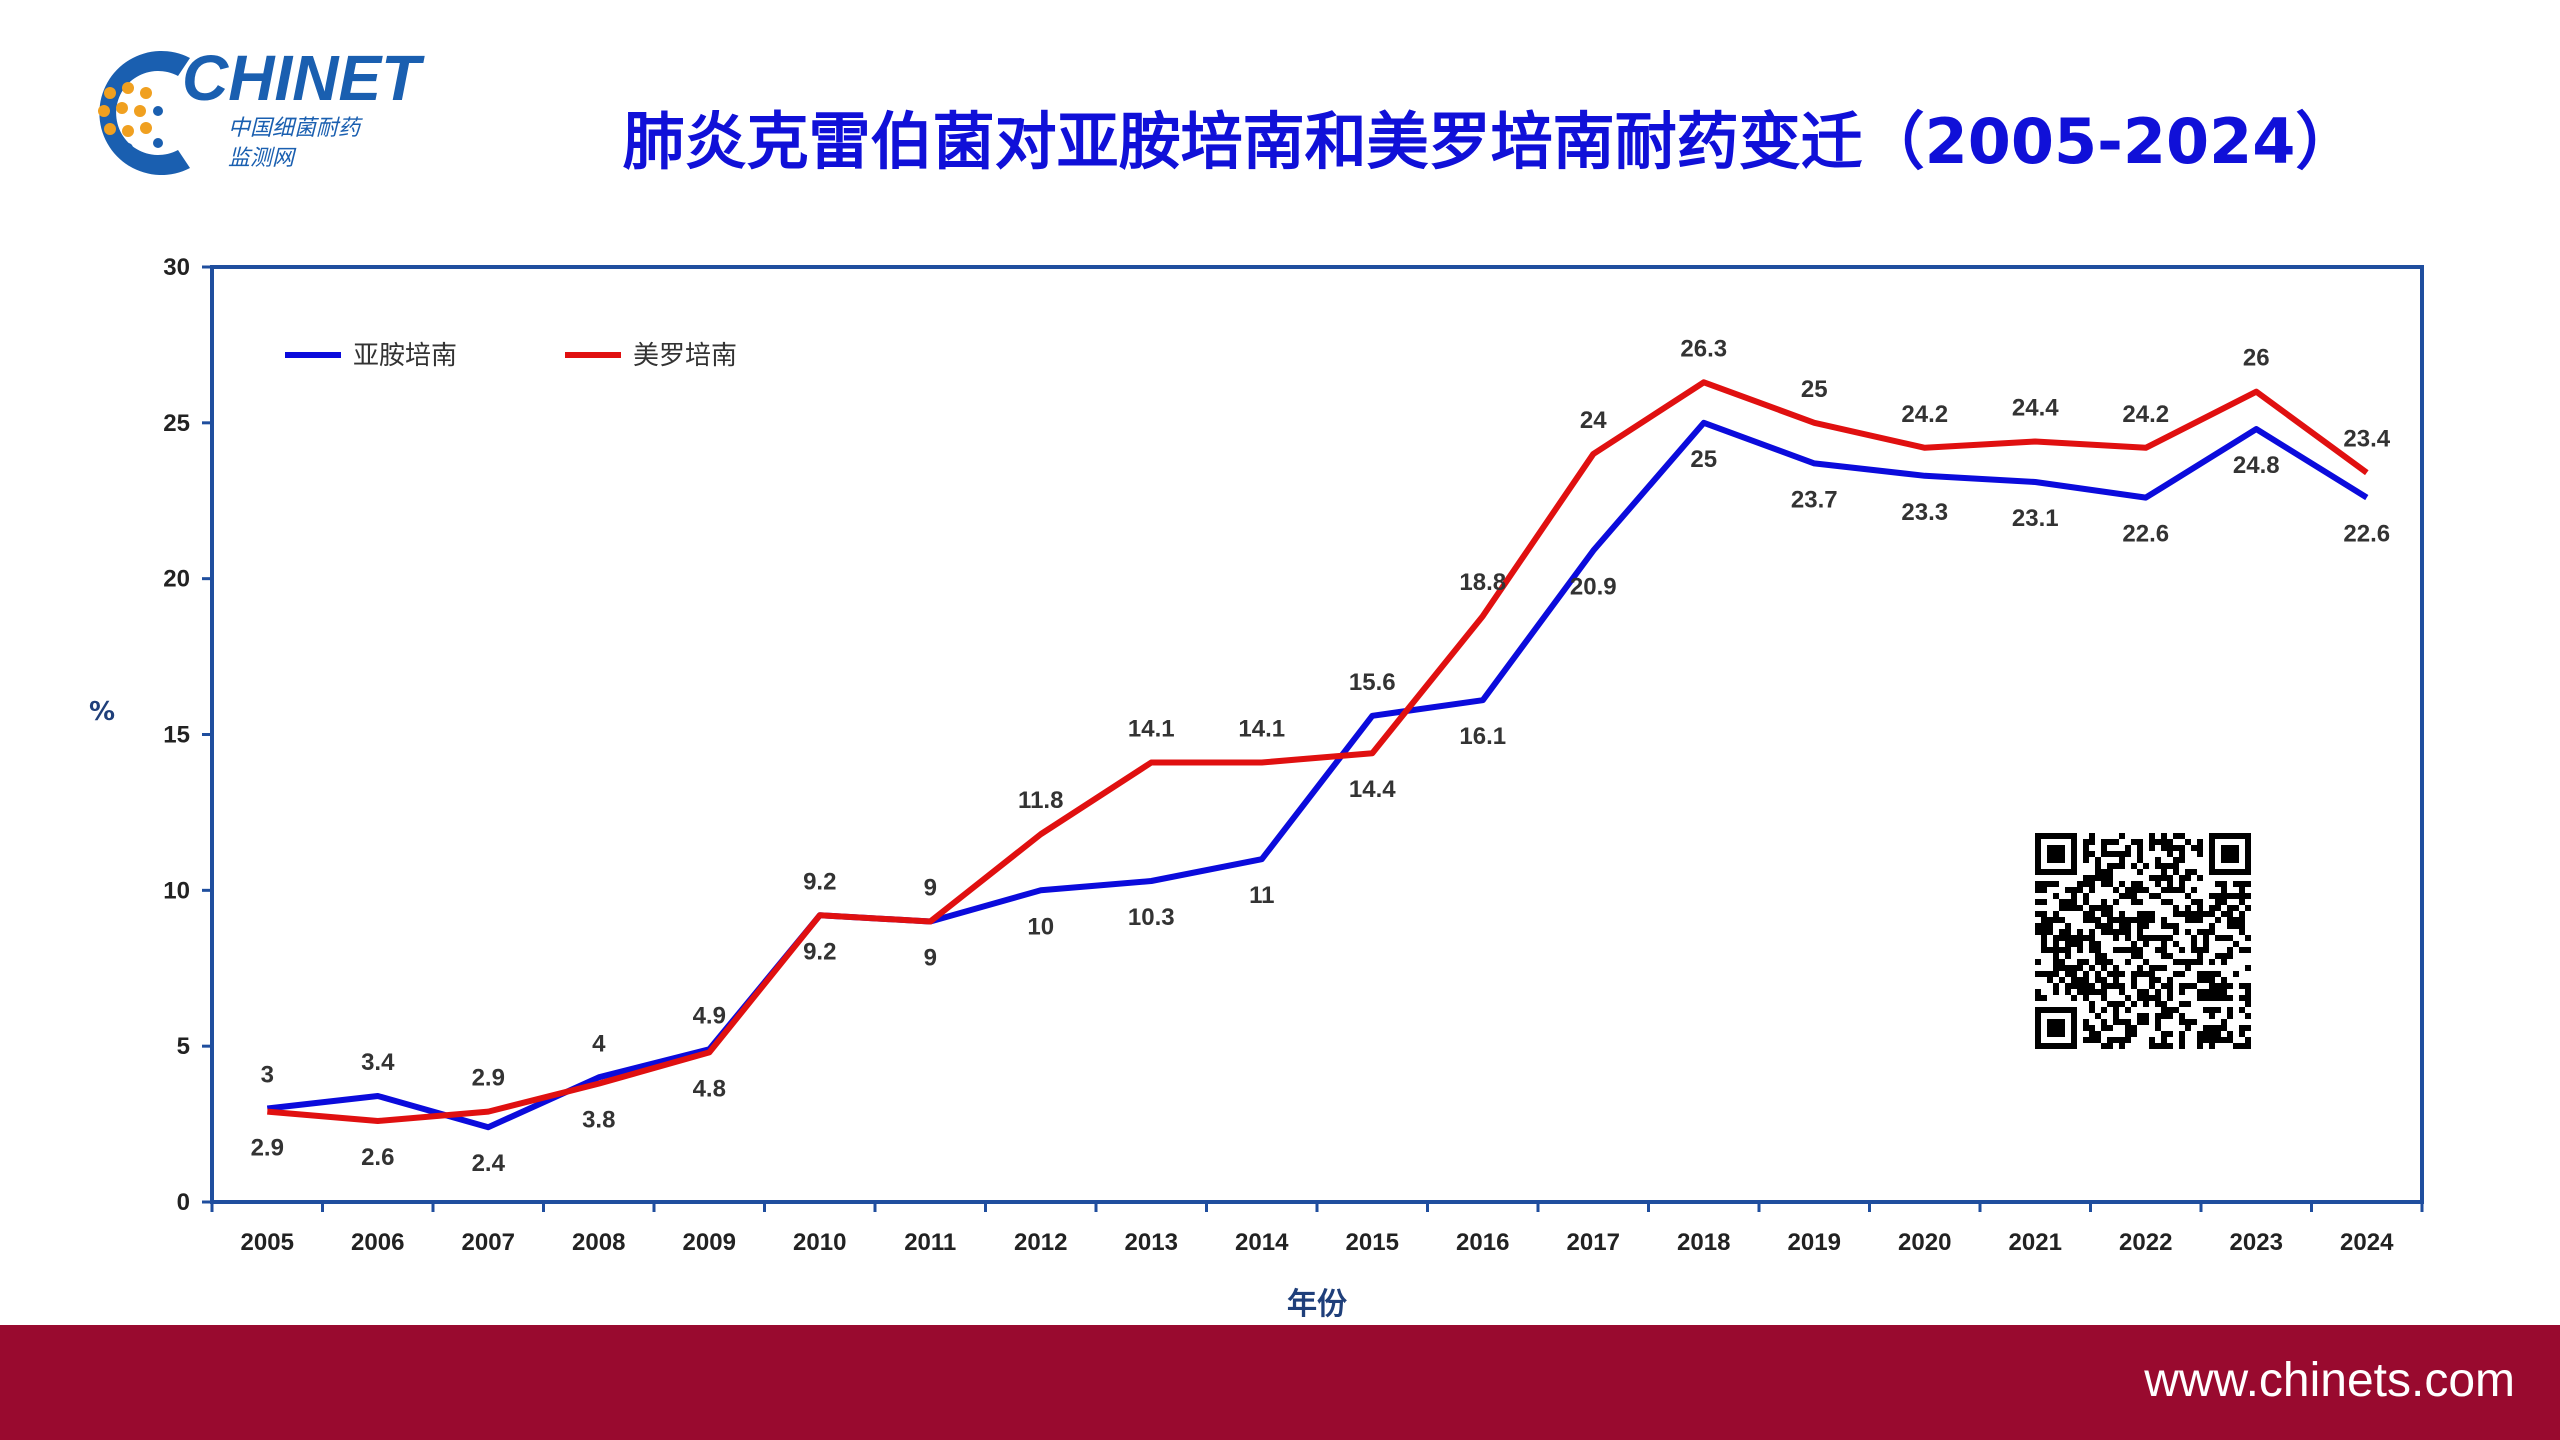 Image resolution: width=2560 pixels, height=1440 pixels. I want to click on x-tick-label: 2012, so click(1040, 1242).